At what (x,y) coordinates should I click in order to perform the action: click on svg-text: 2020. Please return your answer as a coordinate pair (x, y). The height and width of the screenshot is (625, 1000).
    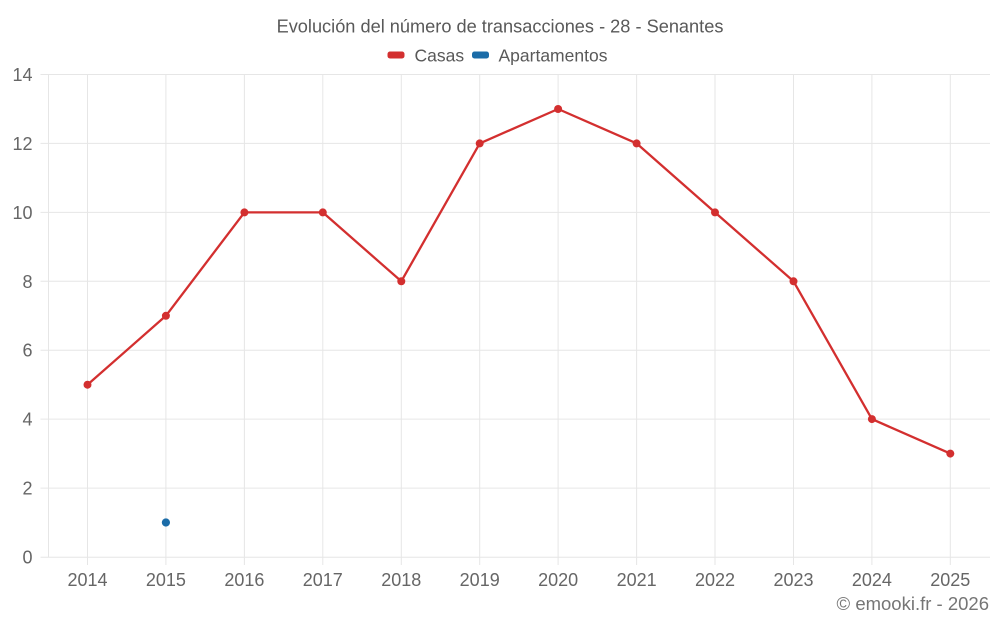
    Looking at the image, I should click on (558, 580).